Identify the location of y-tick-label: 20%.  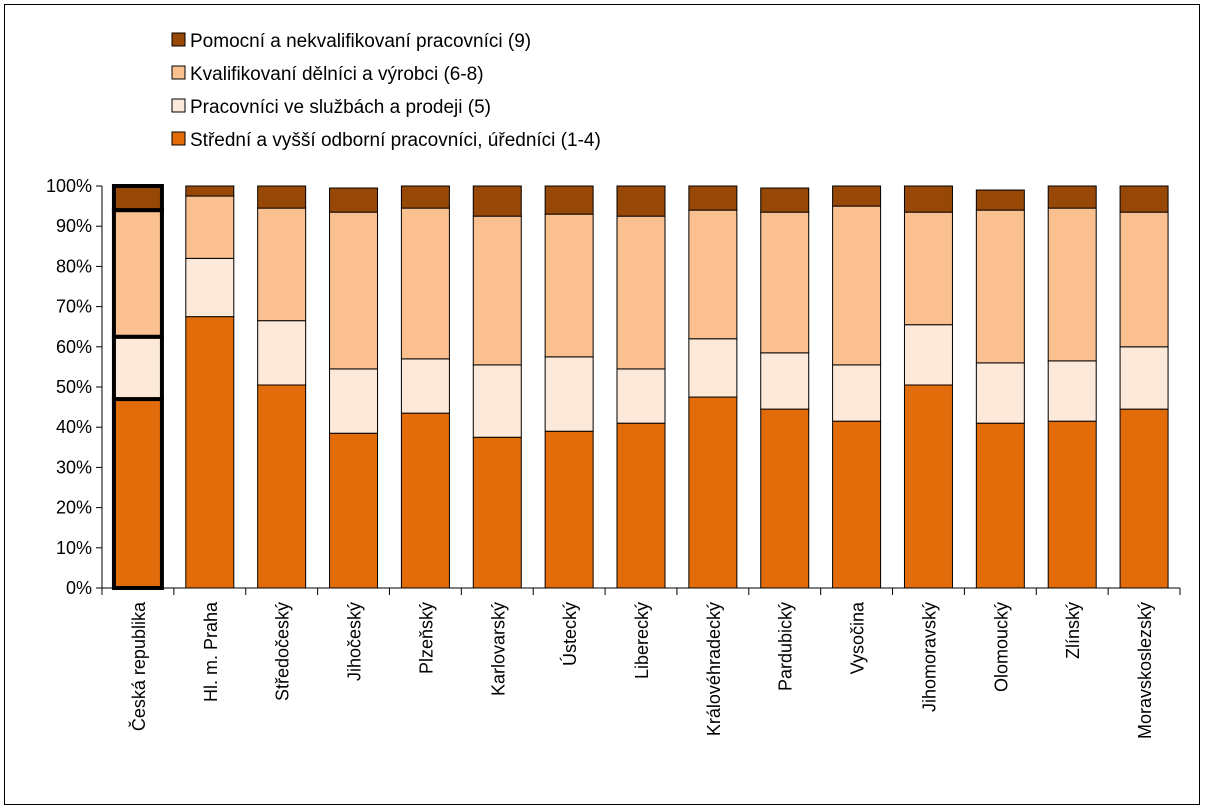
(74, 508).